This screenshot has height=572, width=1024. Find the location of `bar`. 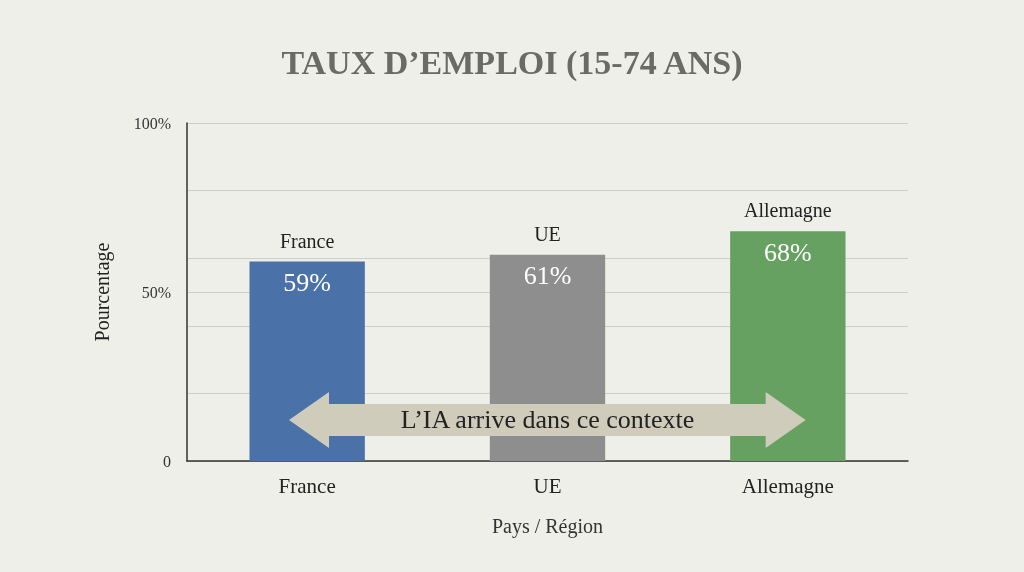

bar is located at coordinates (788, 346).